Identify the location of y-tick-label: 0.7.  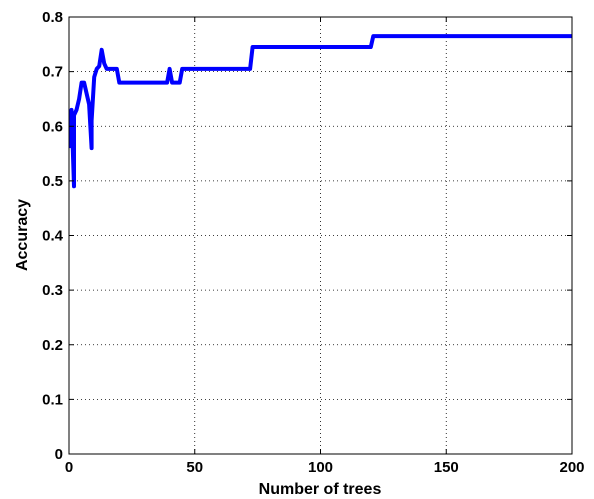
(52, 72).